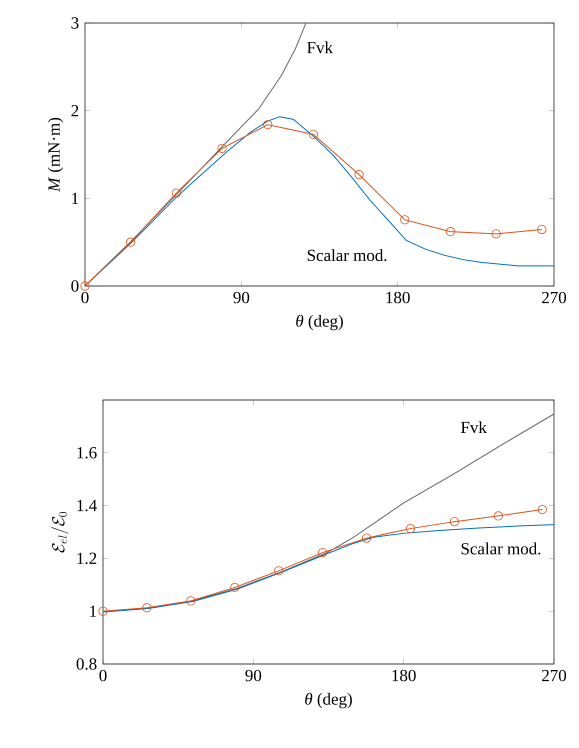 The width and height of the screenshot is (579, 748). What do you see at coordinates (328, 568) in the screenshot?
I see `line-series` at bounding box center [328, 568].